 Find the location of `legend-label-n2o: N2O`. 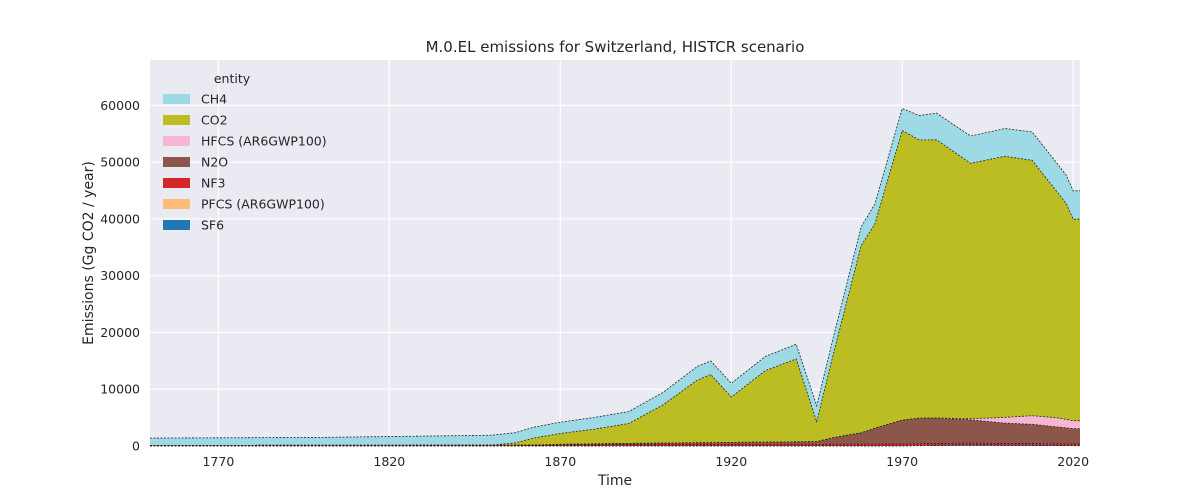

legend-label-n2o: N2O is located at coordinates (214, 162).